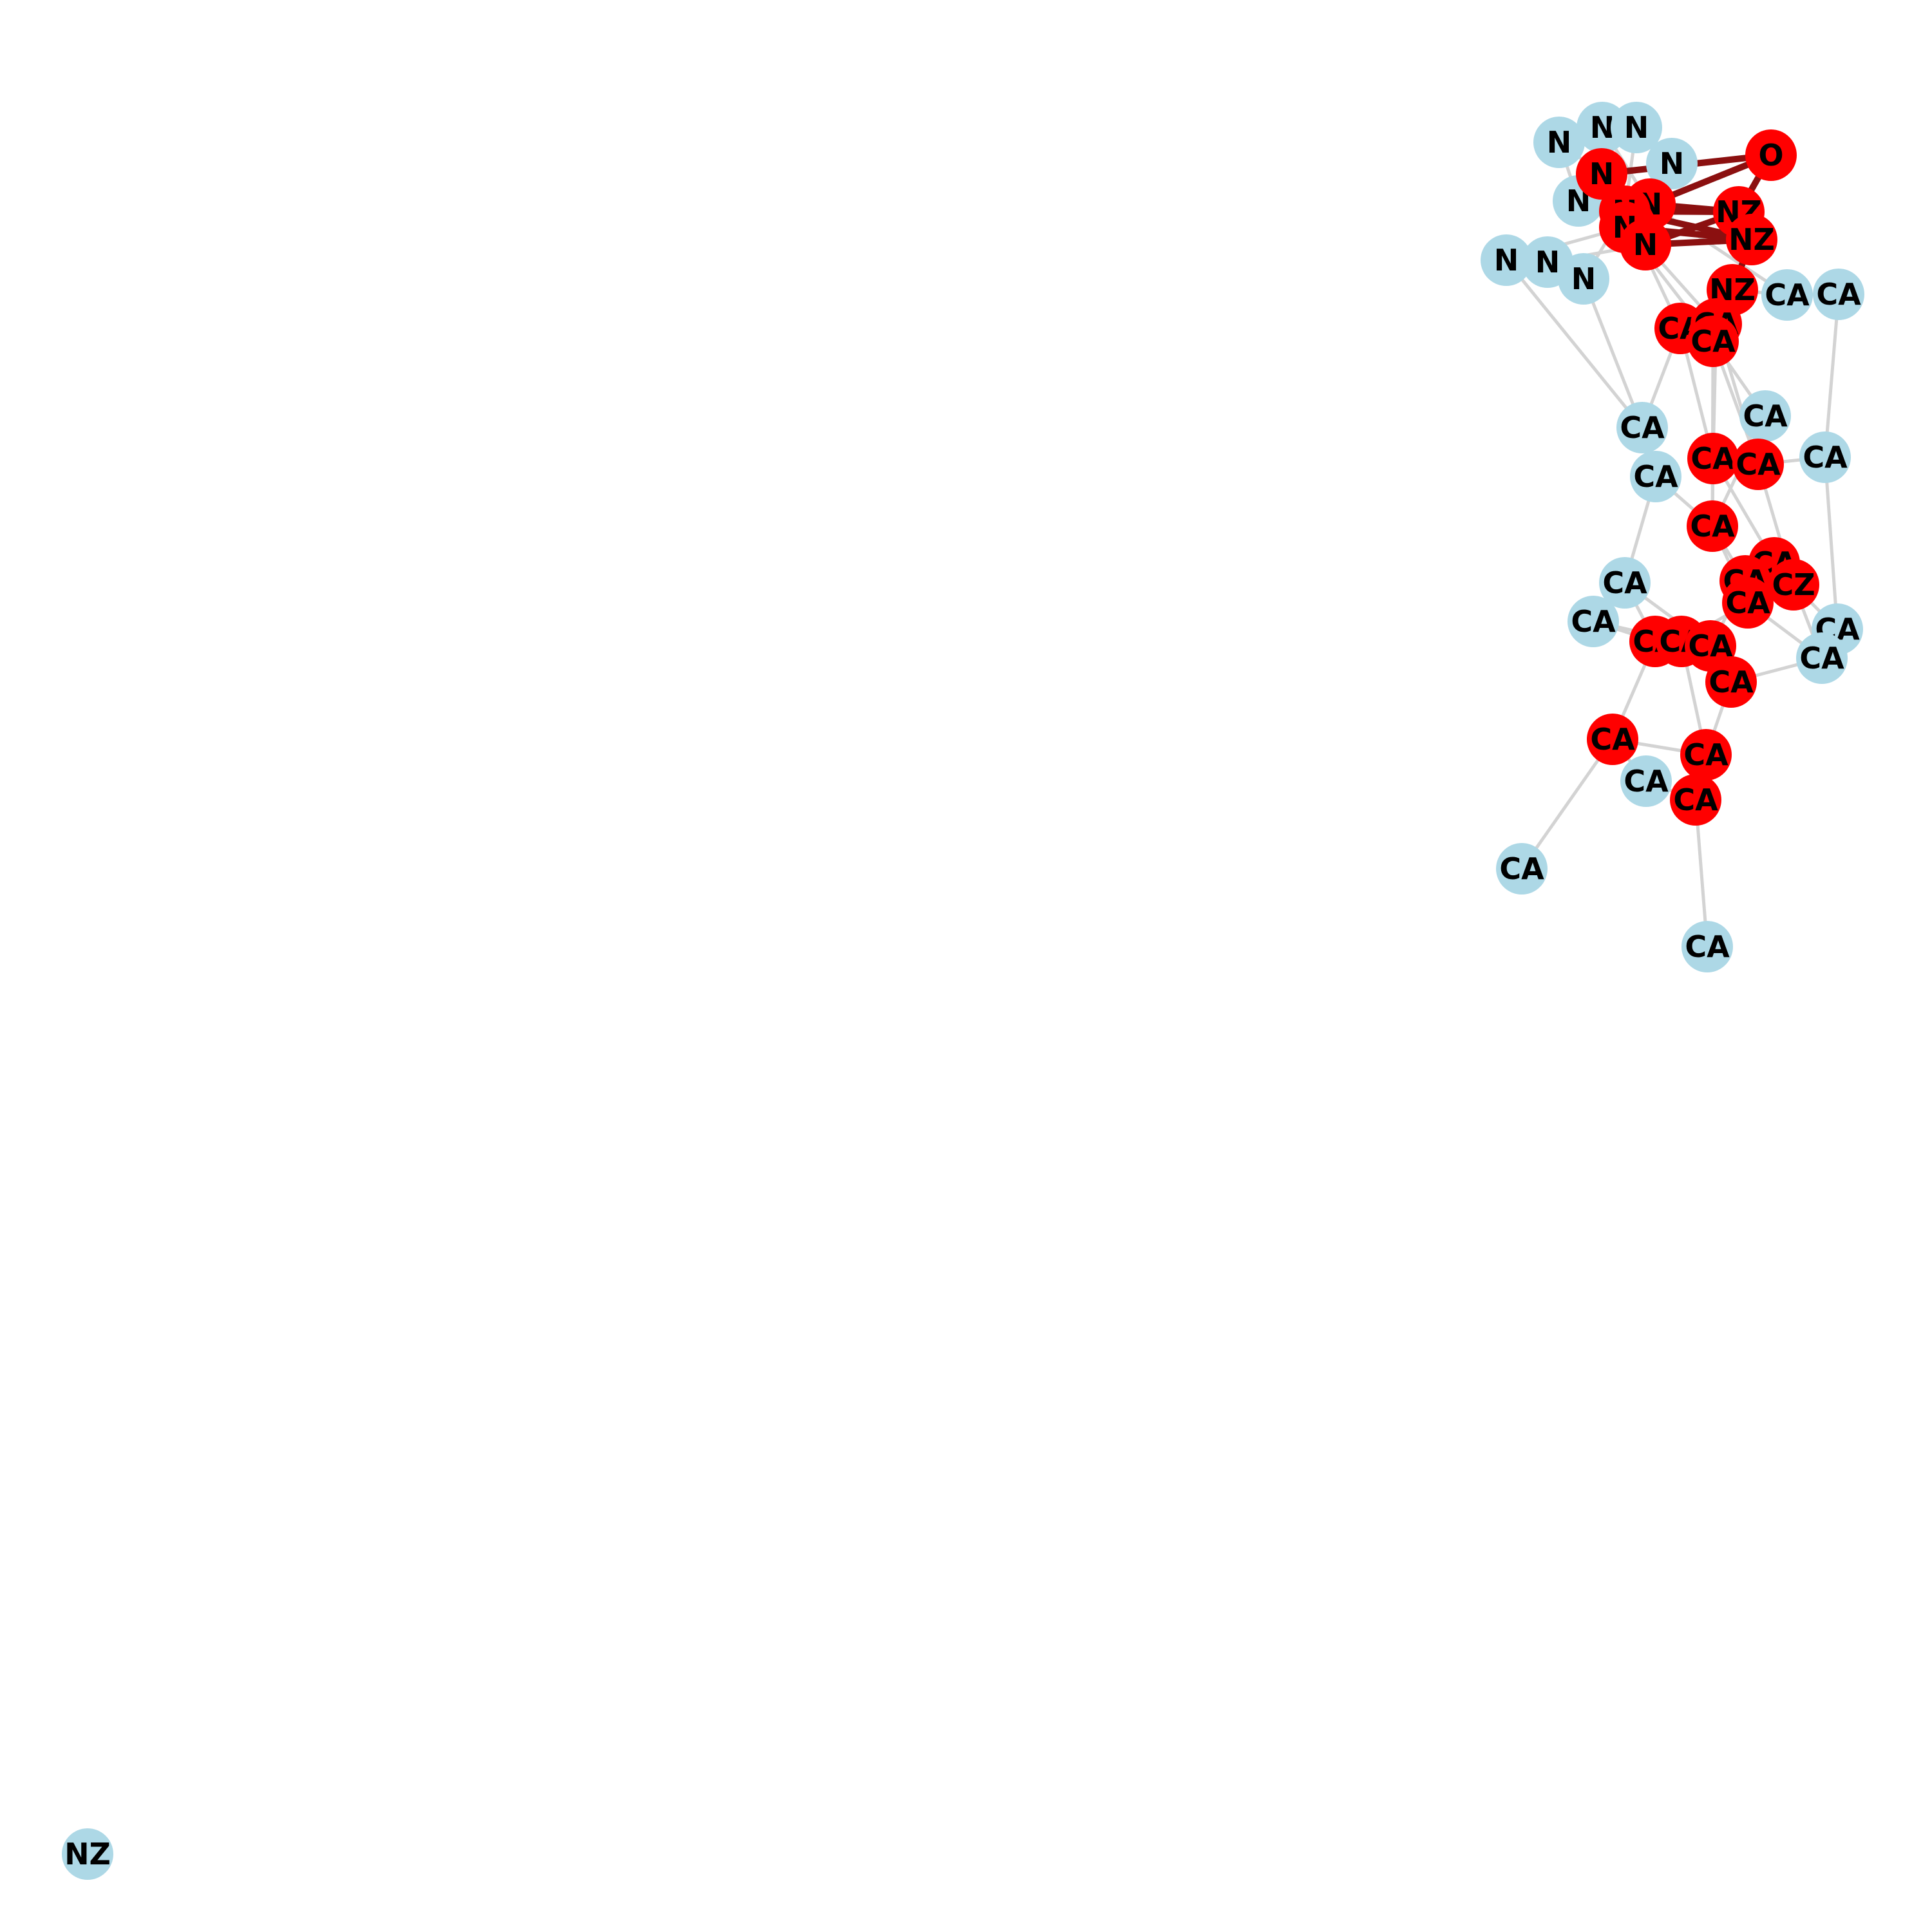 This screenshot has height=1932, width=1932. I want to click on graph-node-ca7: CA, so click(1642, 428).